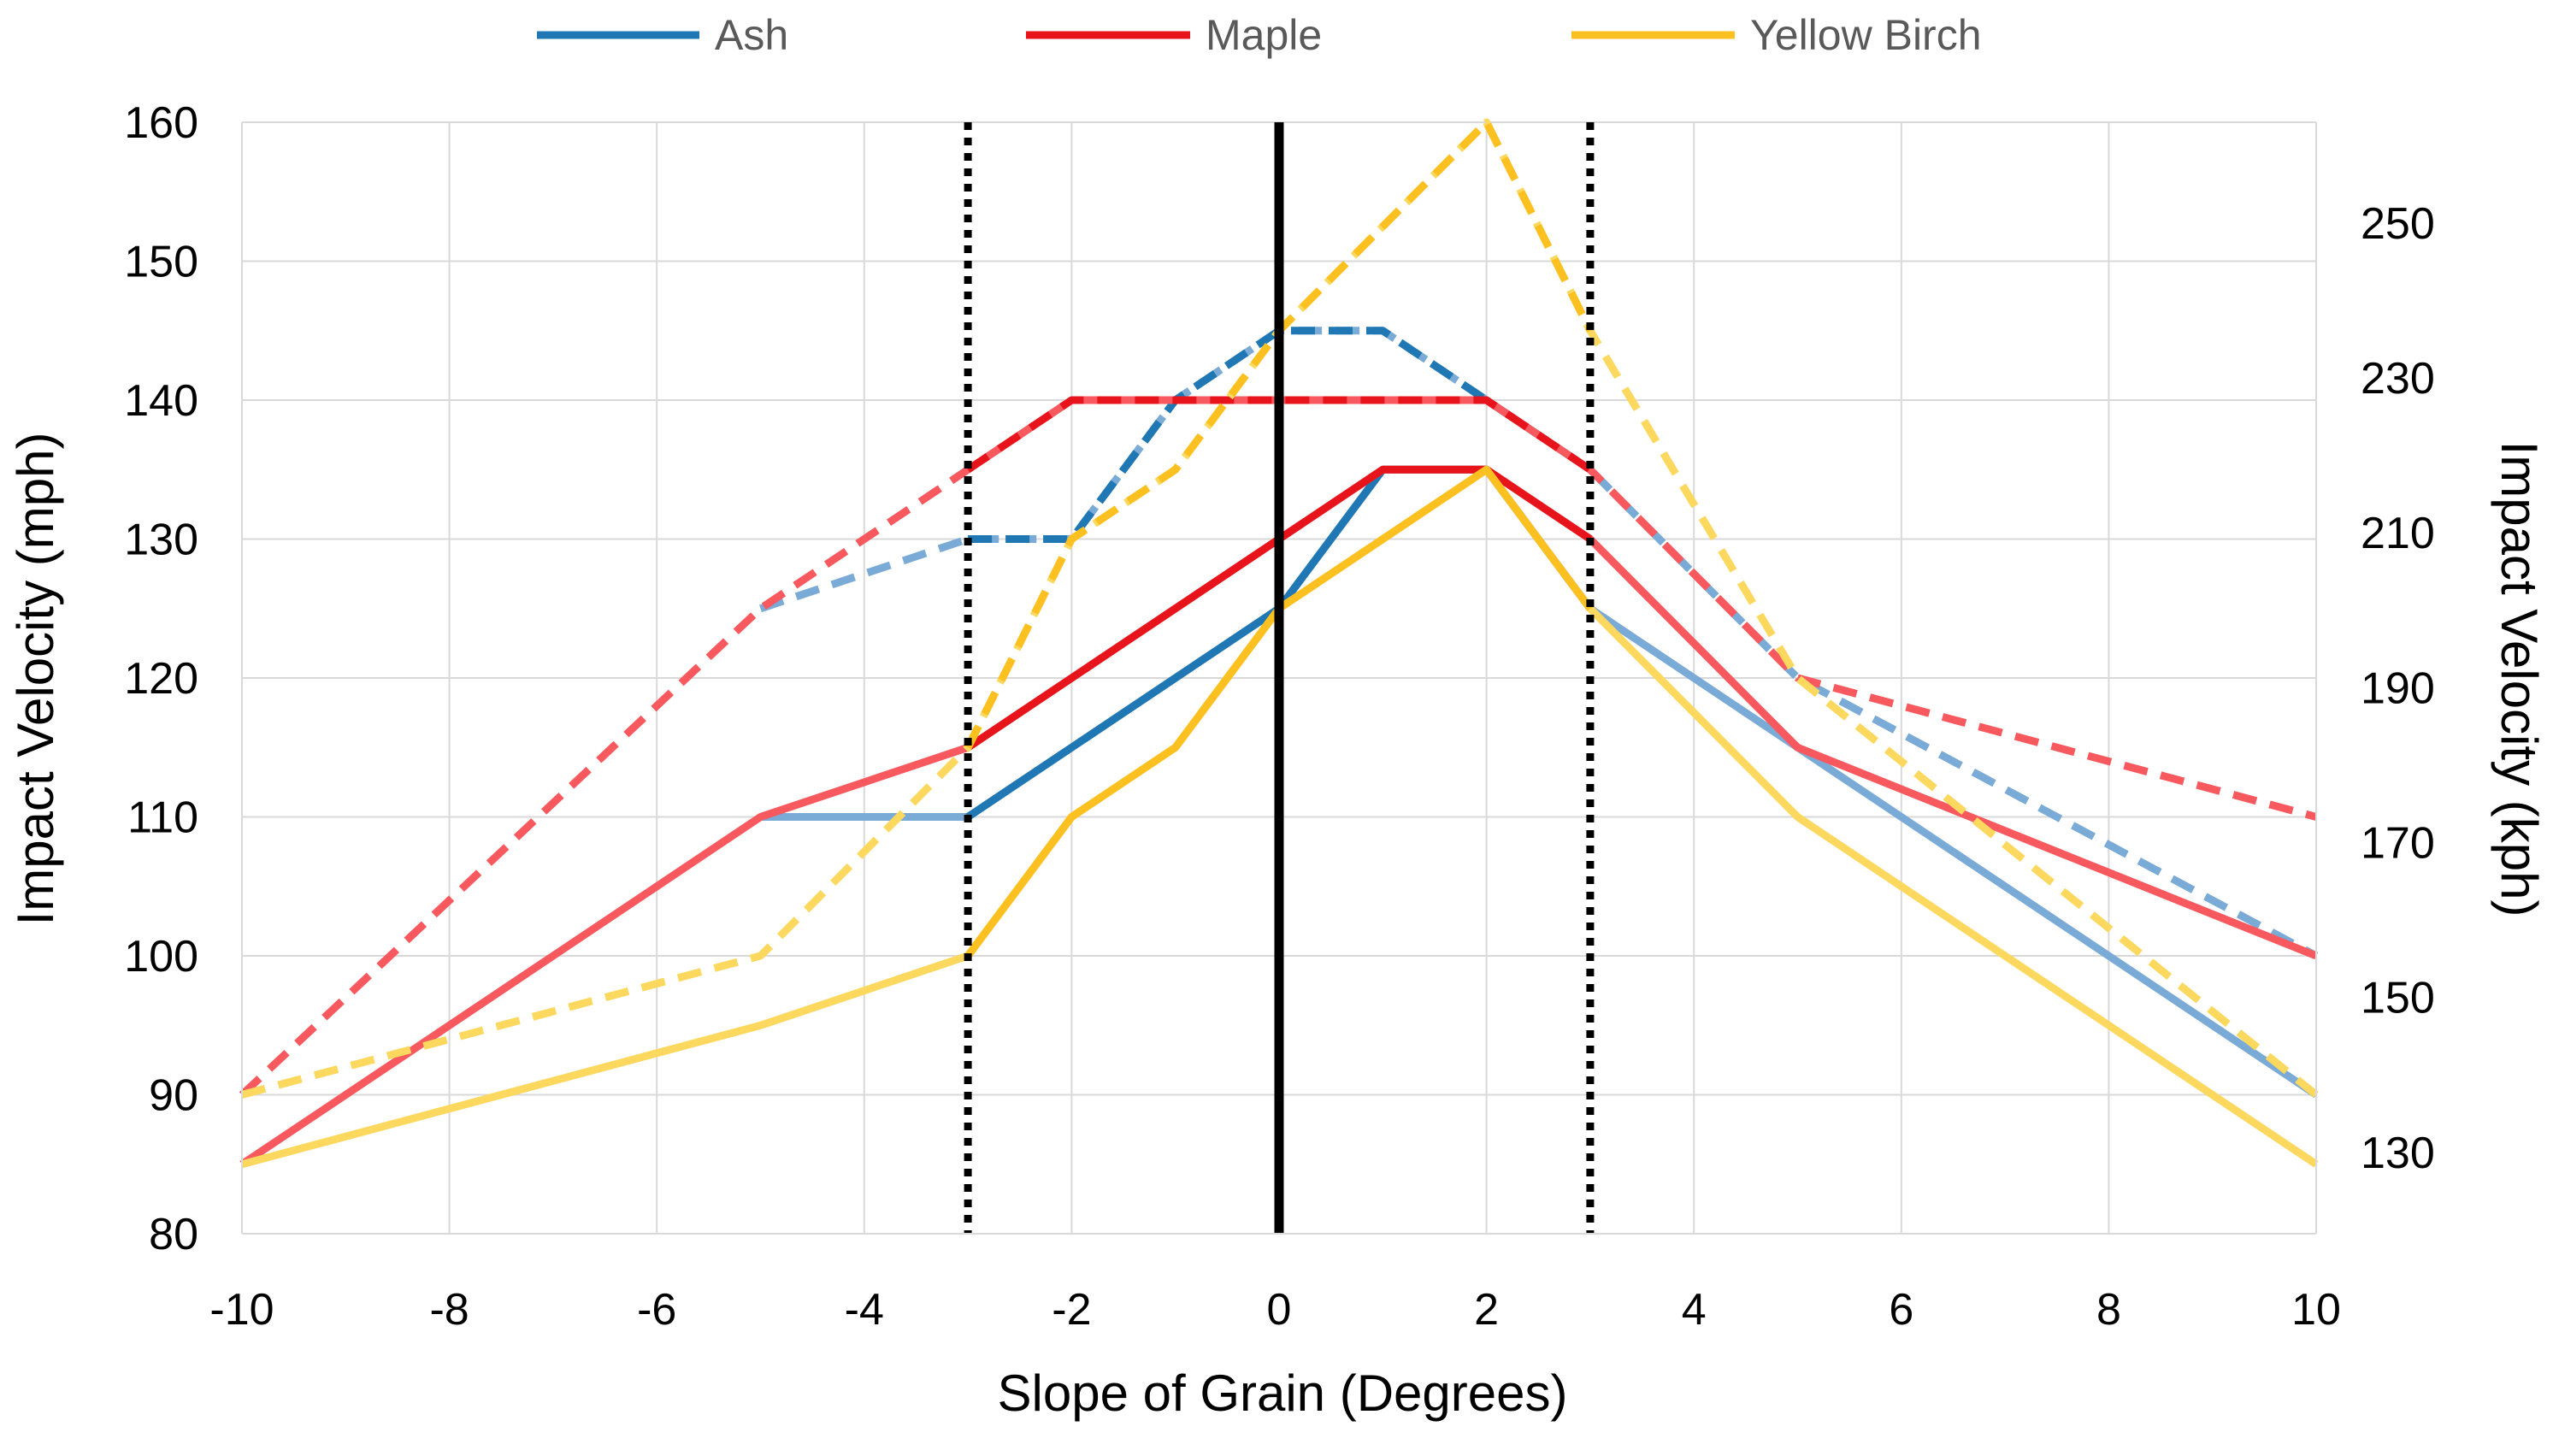  Describe the element at coordinates (1694, 1310) in the screenshot. I see `x-tick-label: 4` at that location.